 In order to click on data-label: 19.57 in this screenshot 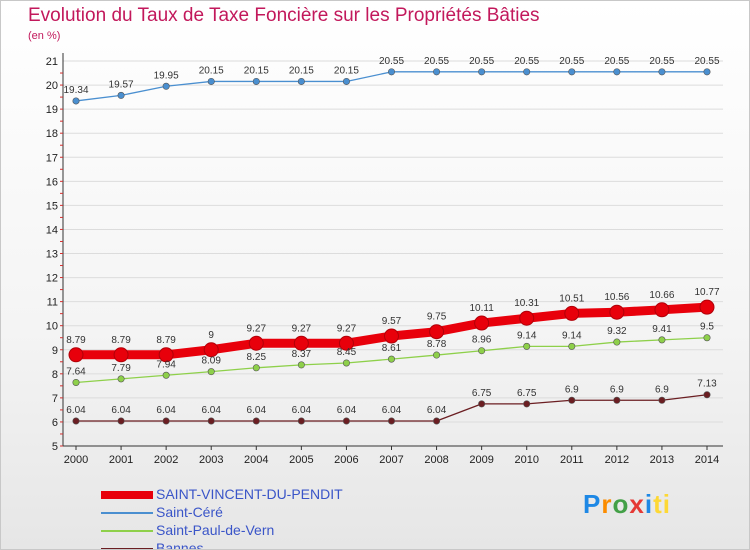, I will do `click(121, 84)`.